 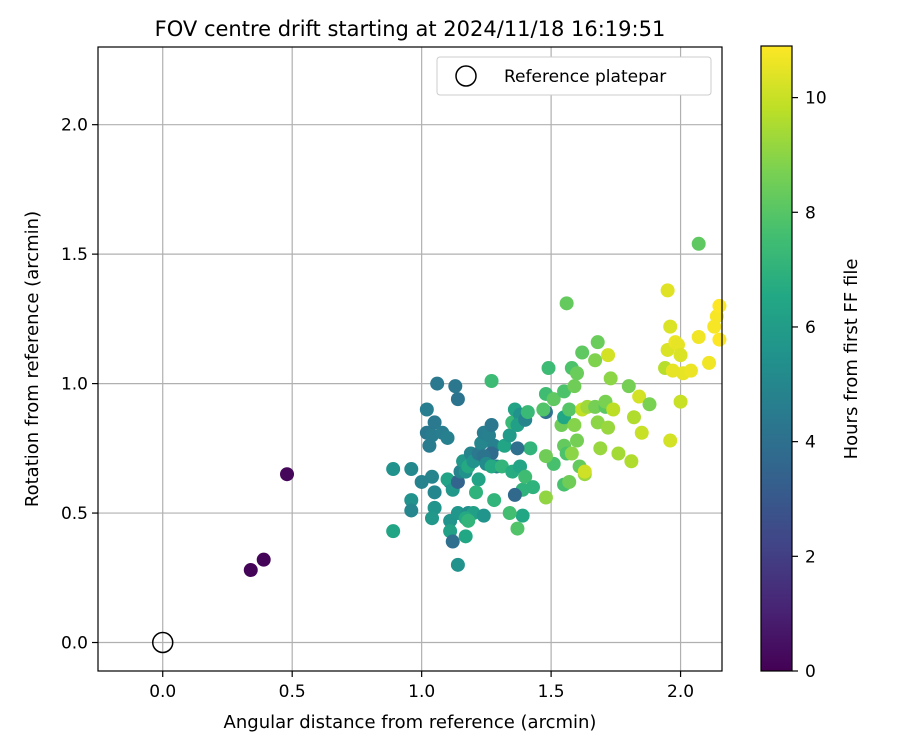 I want to click on legend: Reference platepar, so click(x=574, y=76).